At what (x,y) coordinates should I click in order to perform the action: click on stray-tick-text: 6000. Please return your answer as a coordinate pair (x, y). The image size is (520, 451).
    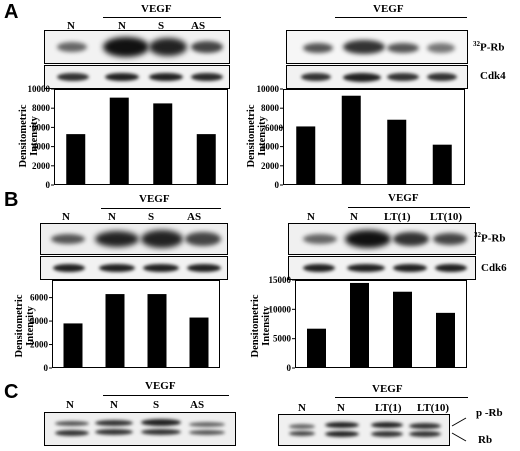
    Looking at the image, I should click on (274, 128).